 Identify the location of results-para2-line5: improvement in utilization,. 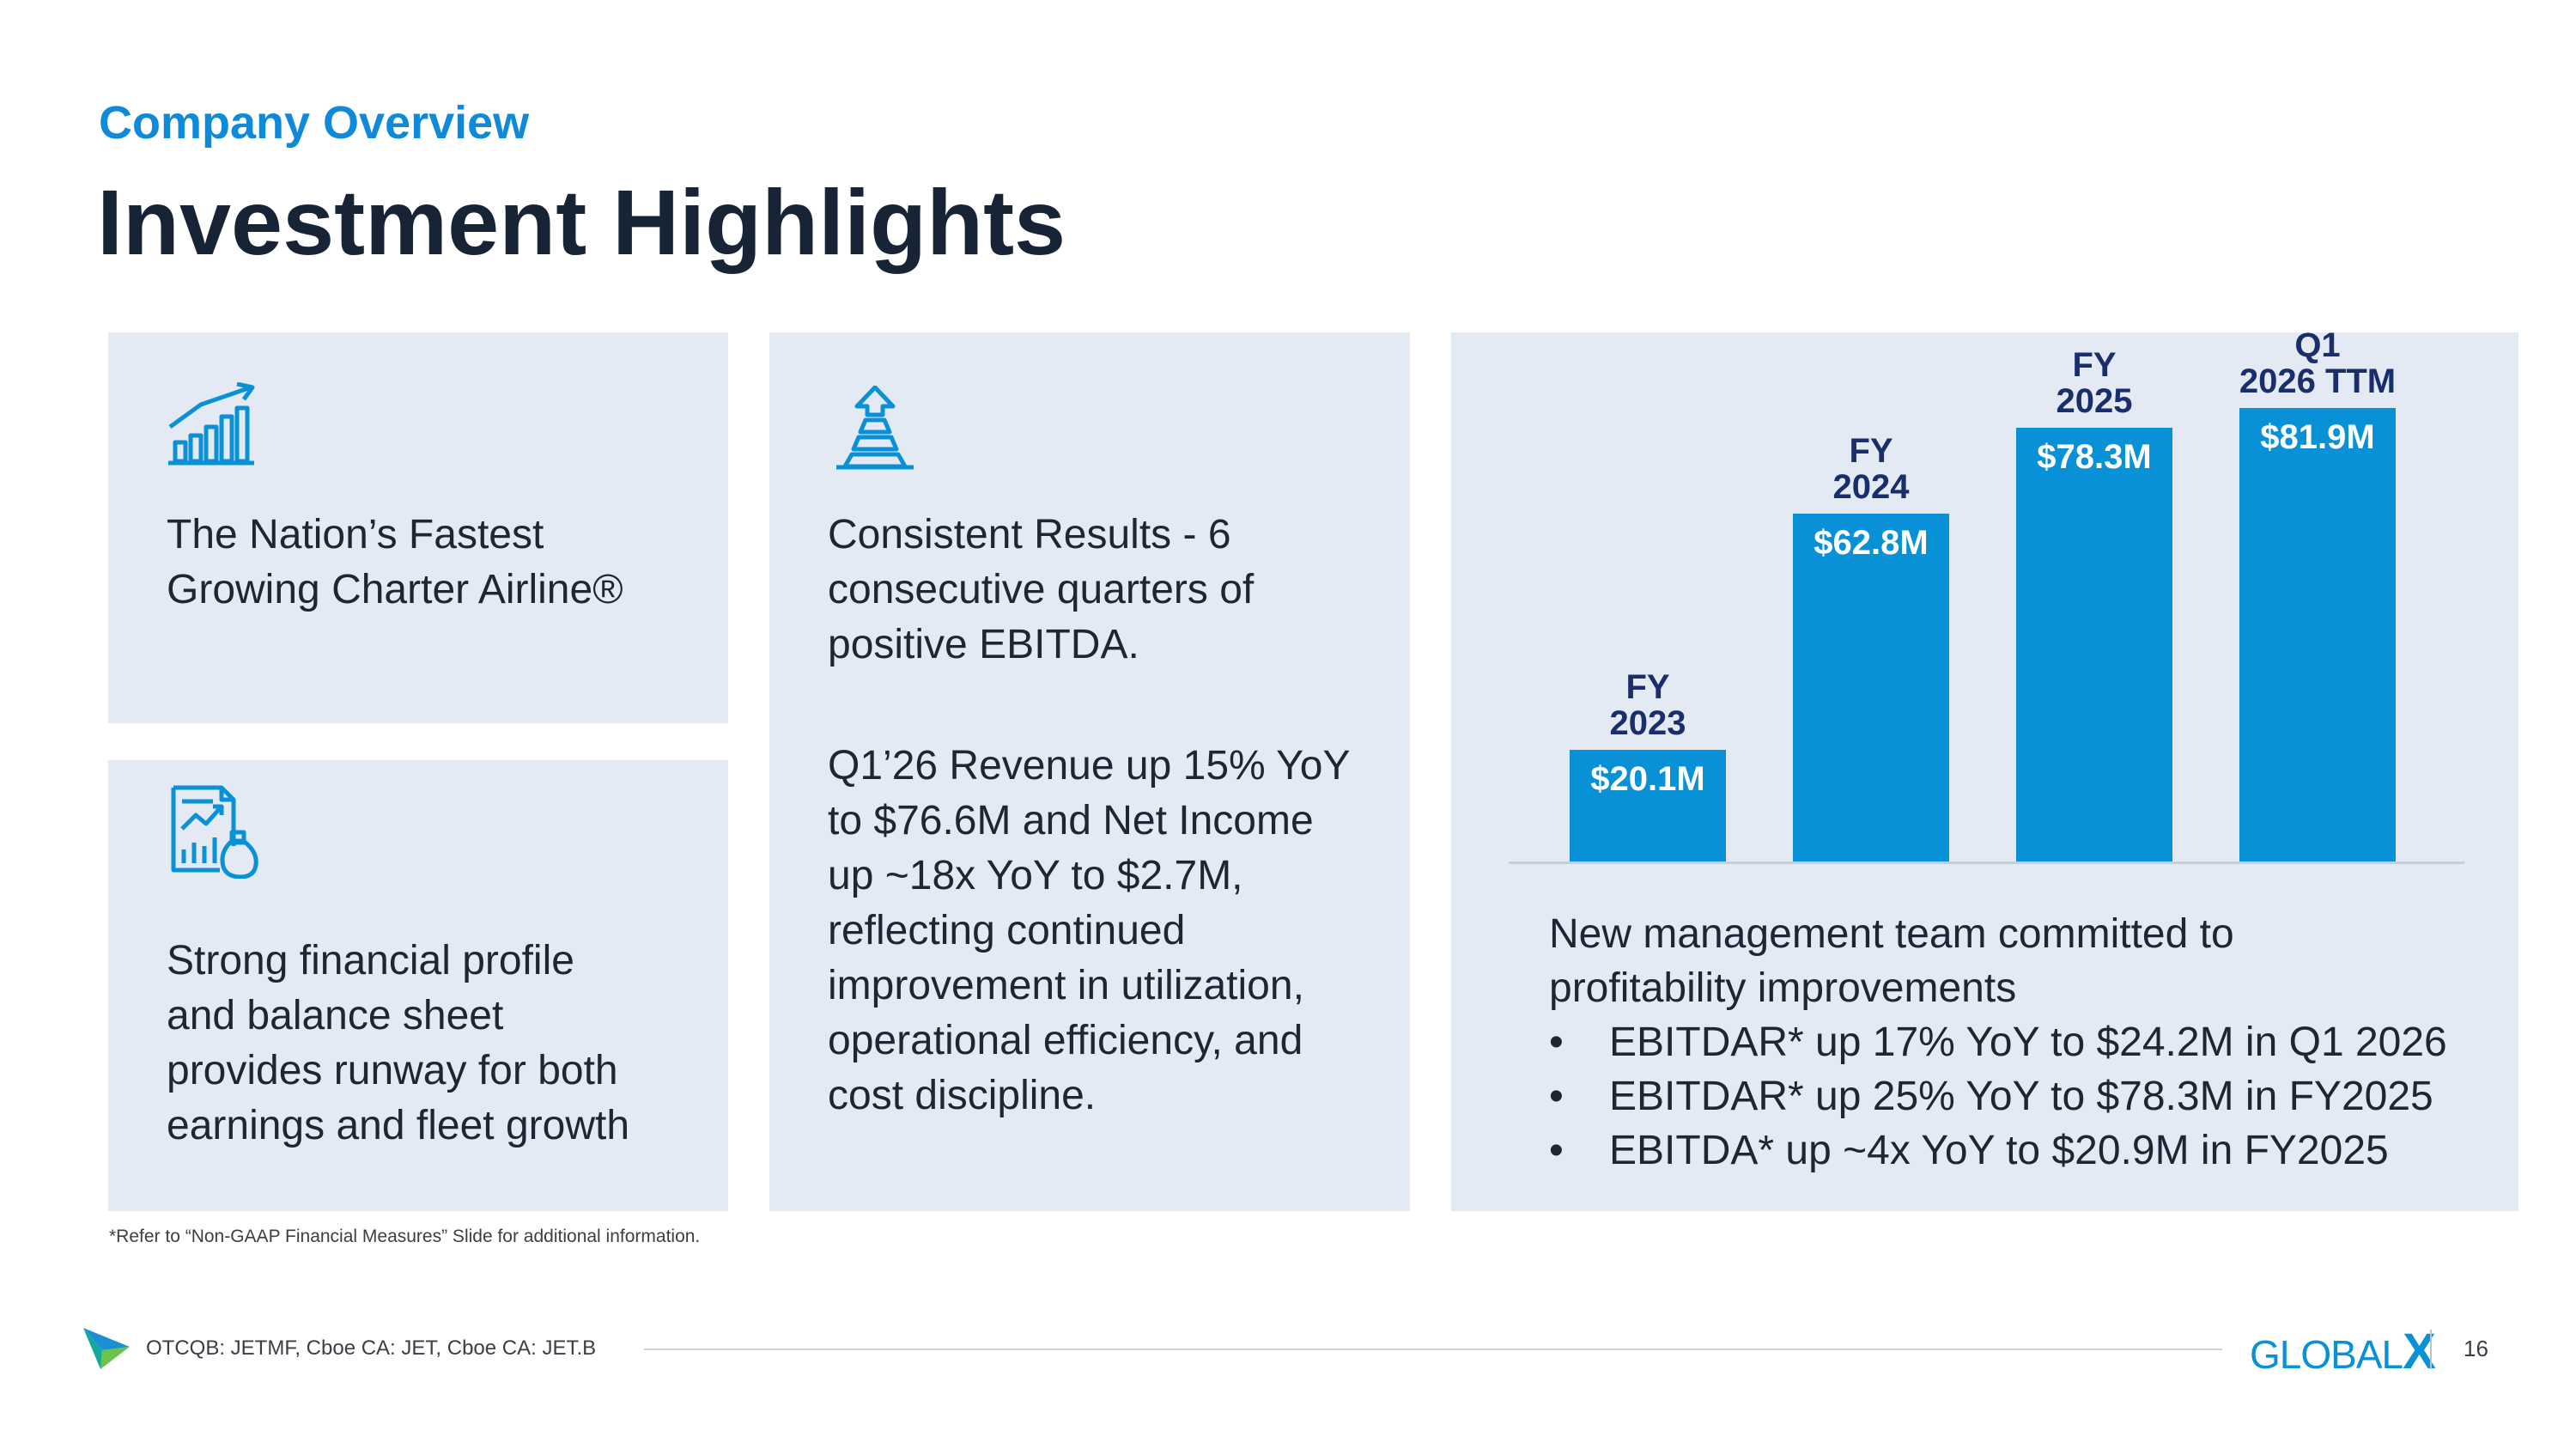
(1066, 985).